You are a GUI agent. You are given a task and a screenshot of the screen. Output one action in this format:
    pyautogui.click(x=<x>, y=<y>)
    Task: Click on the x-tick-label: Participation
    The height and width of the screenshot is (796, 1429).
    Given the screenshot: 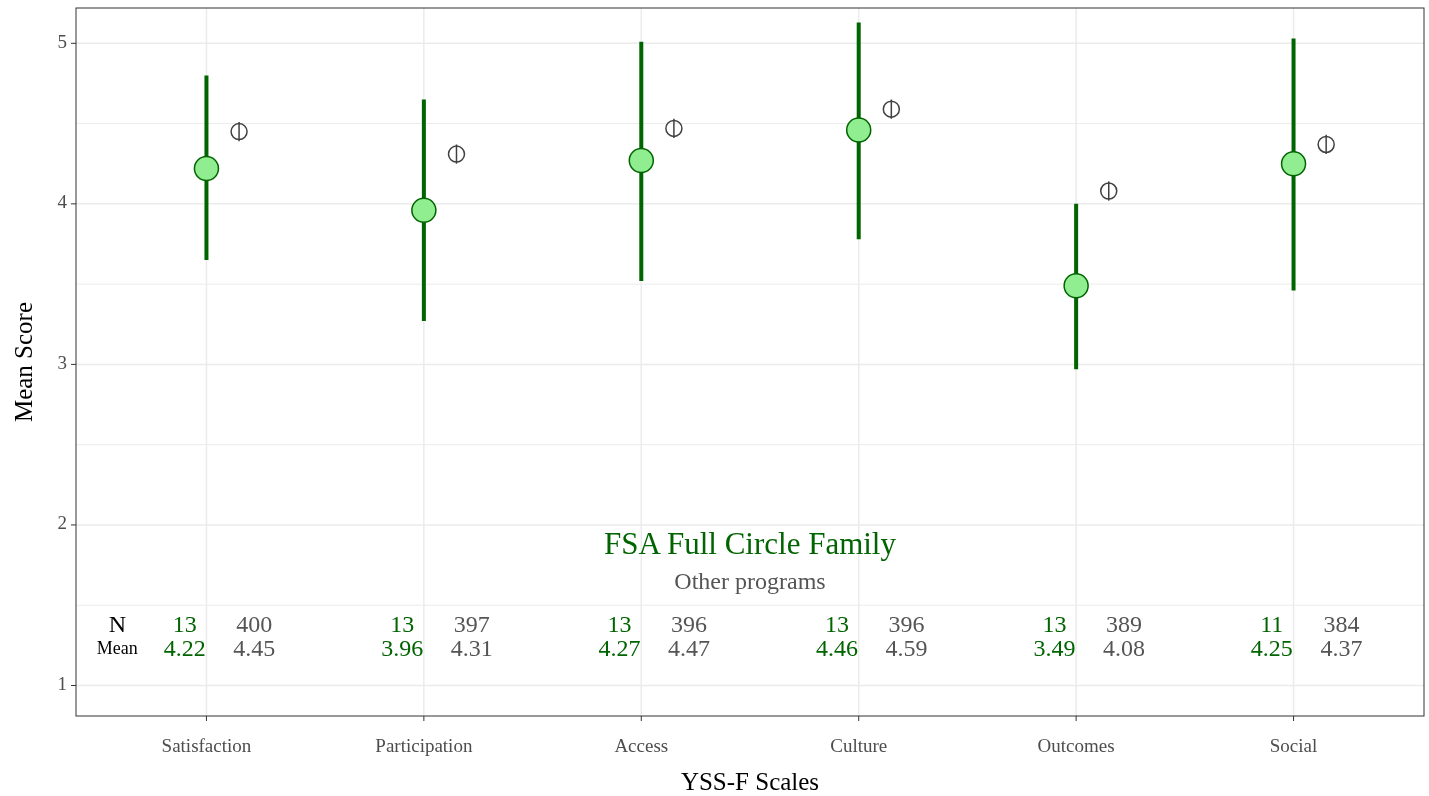 What is the action you would take?
    pyautogui.click(x=424, y=745)
    